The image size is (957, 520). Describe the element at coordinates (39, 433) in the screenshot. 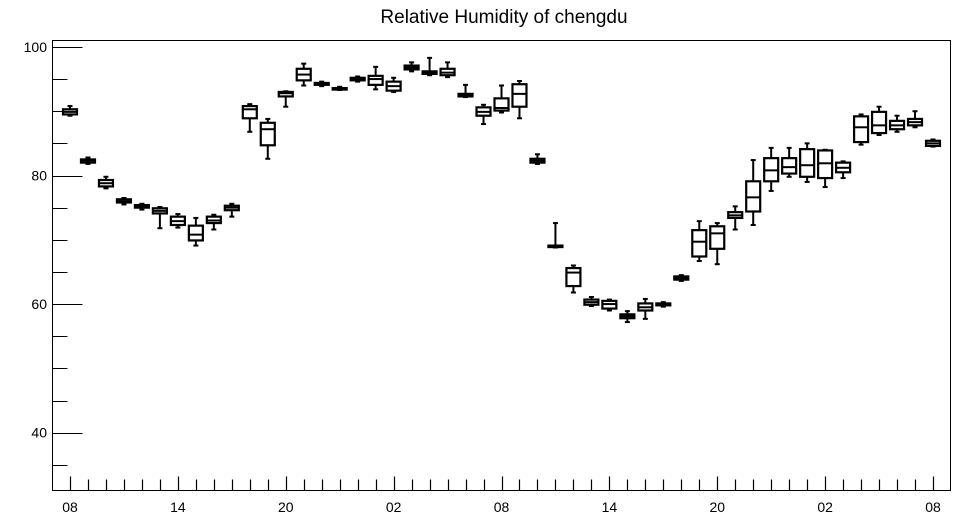

I see `y-tick-label: 40` at that location.